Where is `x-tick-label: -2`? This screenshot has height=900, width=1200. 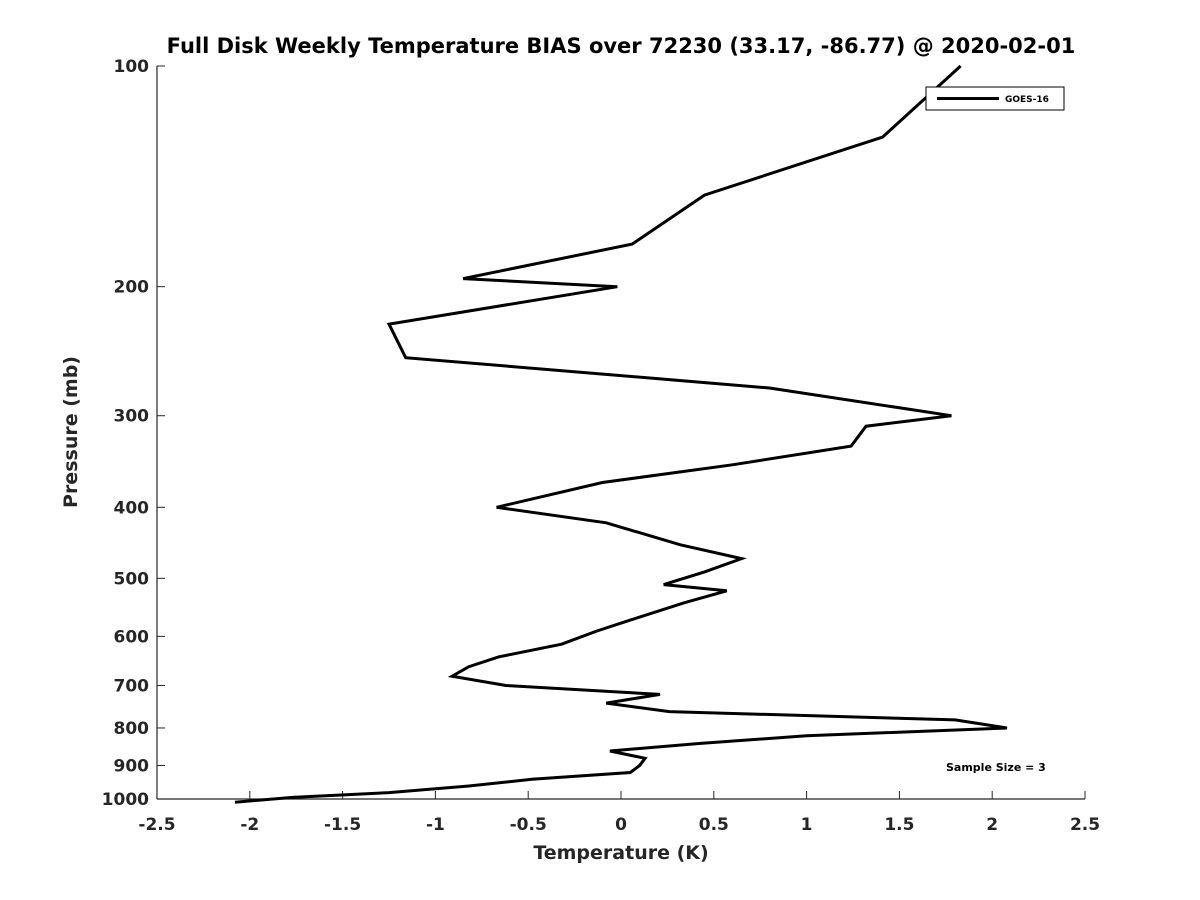
x-tick-label: -2 is located at coordinates (249, 825).